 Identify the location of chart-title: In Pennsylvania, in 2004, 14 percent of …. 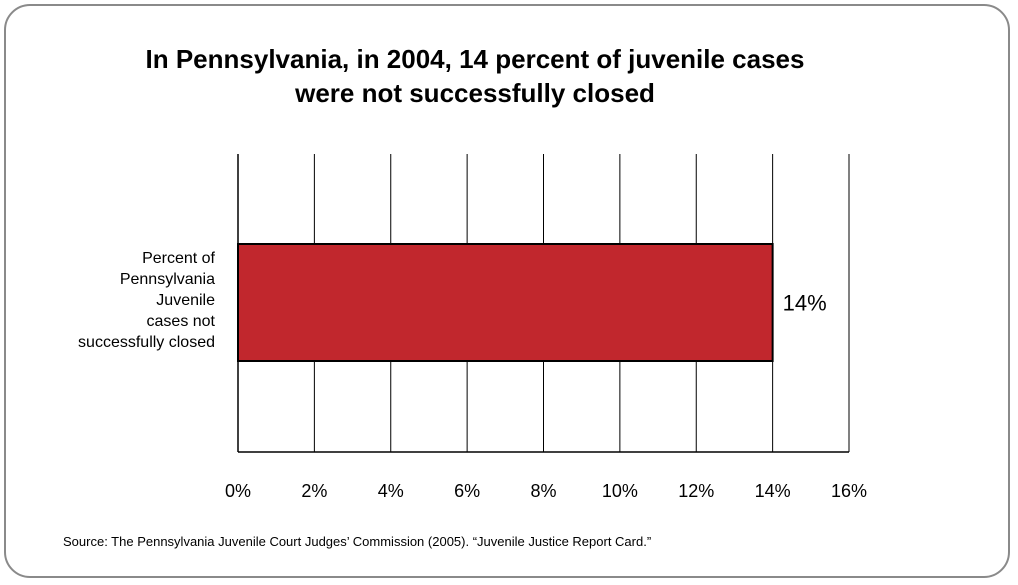
(475, 76).